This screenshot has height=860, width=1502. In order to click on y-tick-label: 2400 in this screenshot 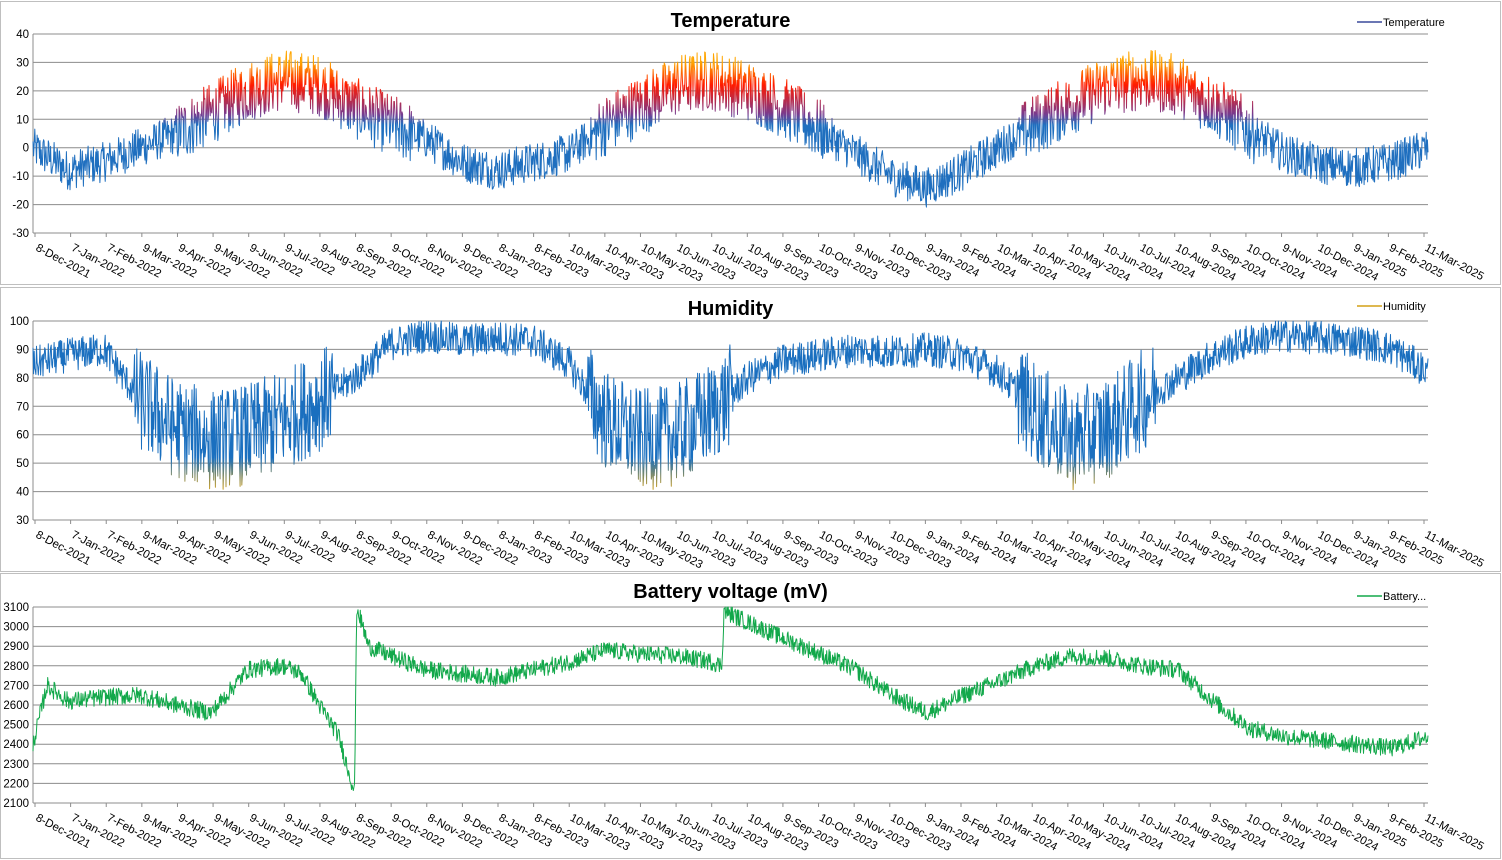, I will do `click(16, 745)`.